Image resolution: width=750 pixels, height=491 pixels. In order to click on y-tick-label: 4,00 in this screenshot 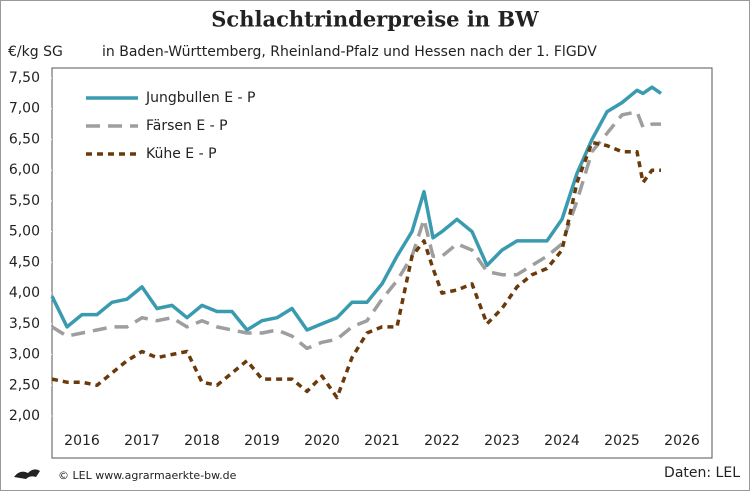, I will do `click(24, 293)`.